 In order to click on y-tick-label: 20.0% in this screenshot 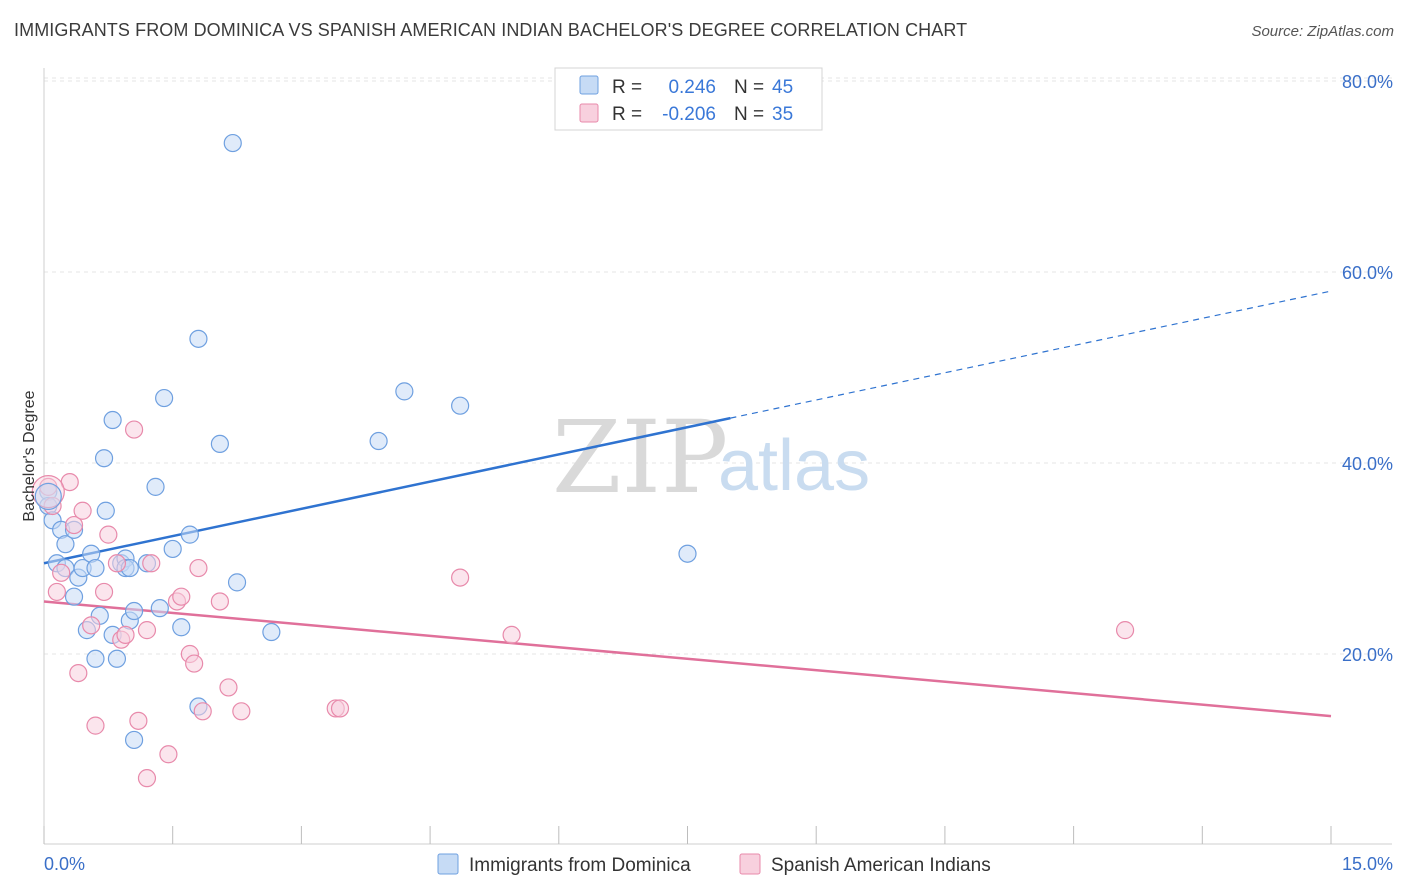, I will do `click(1367, 655)`.